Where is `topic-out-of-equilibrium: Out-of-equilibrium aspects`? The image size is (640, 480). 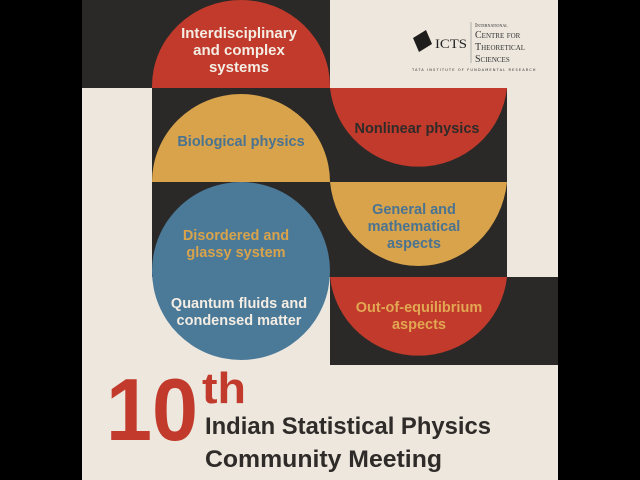 topic-out-of-equilibrium: Out-of-equilibrium aspects is located at coordinates (419, 316).